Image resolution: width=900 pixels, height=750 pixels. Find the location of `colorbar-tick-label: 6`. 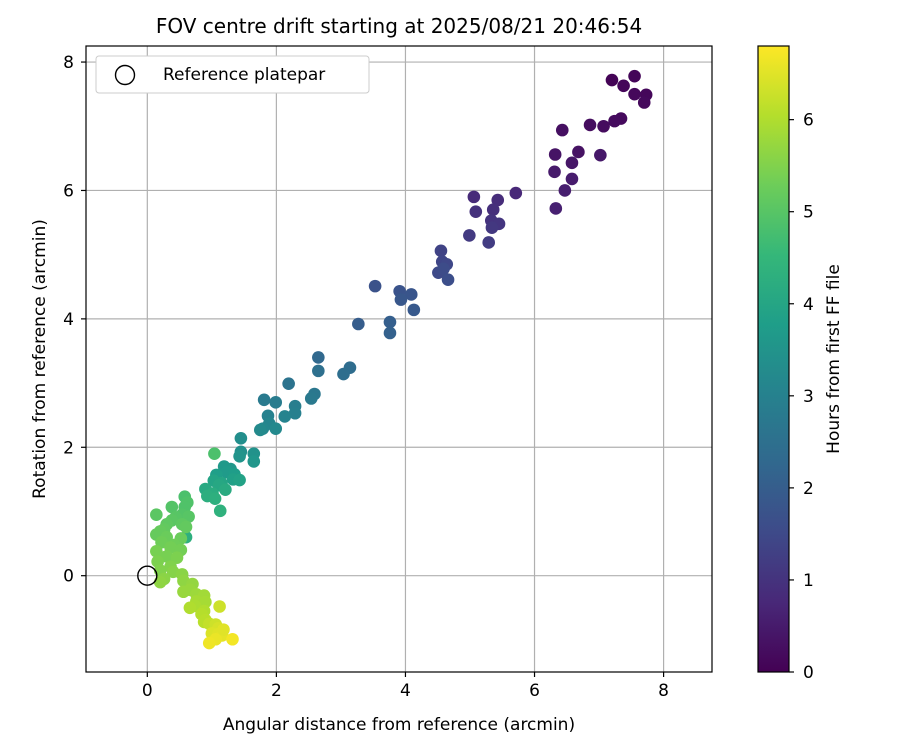

colorbar-tick-label: 6 is located at coordinates (808, 121).